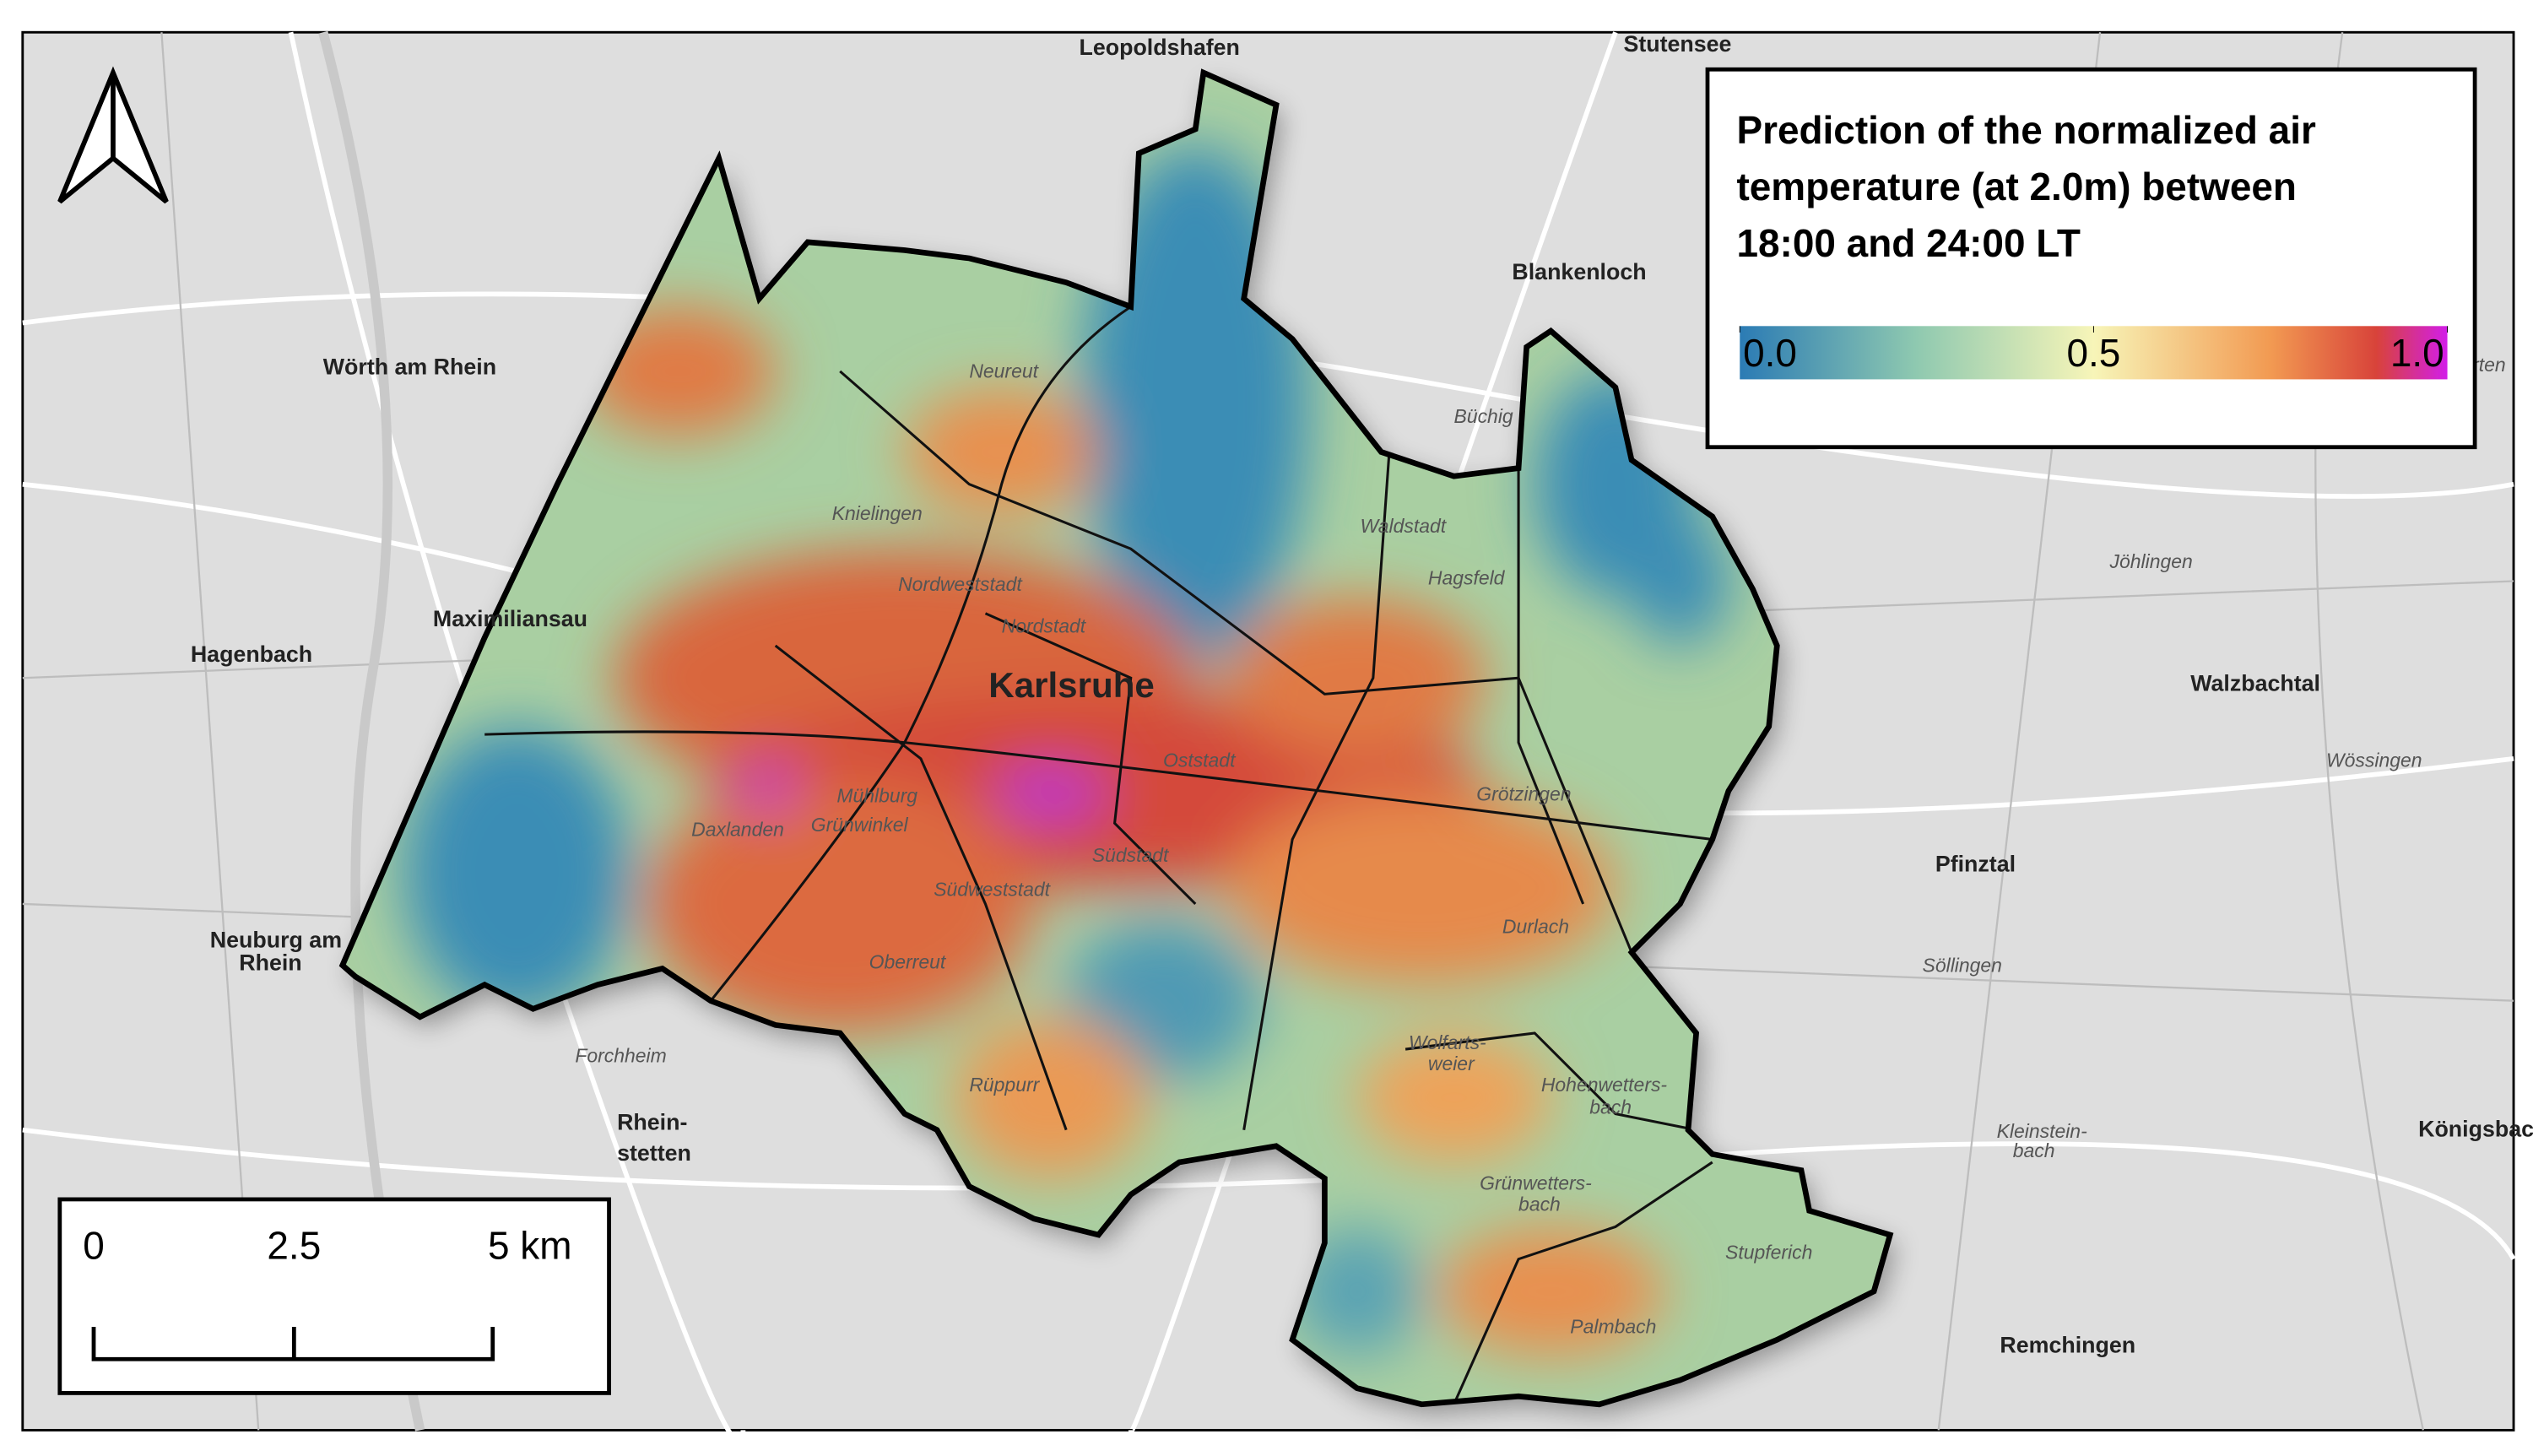  What do you see at coordinates (960, 584) in the screenshot?
I see `place-label: Nordweststadt` at bounding box center [960, 584].